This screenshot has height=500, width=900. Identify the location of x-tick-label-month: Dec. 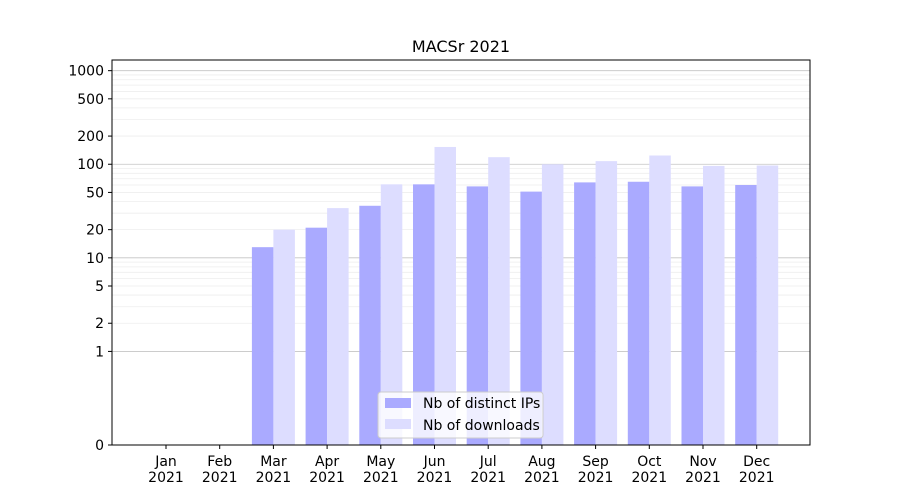
(756, 462).